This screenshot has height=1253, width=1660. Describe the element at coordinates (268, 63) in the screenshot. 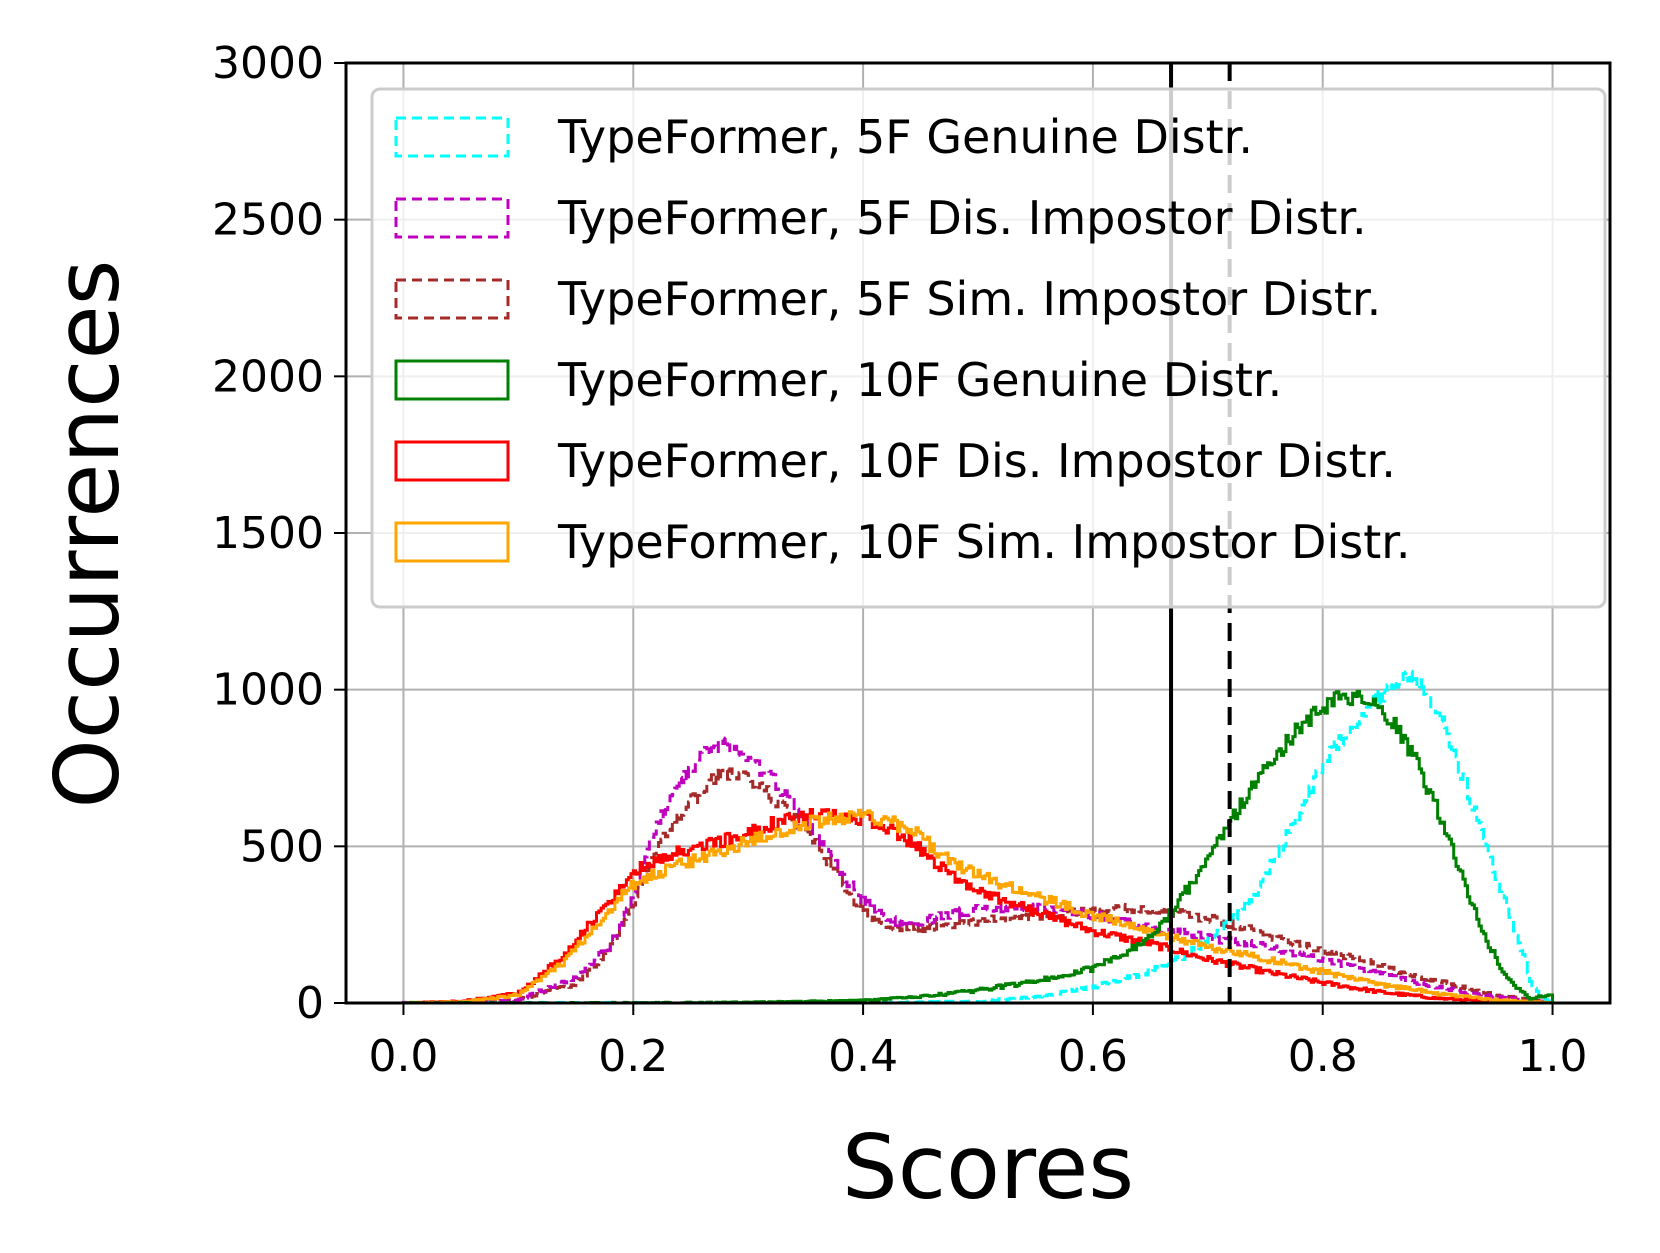

I see `y-tick-label: 3000` at that location.